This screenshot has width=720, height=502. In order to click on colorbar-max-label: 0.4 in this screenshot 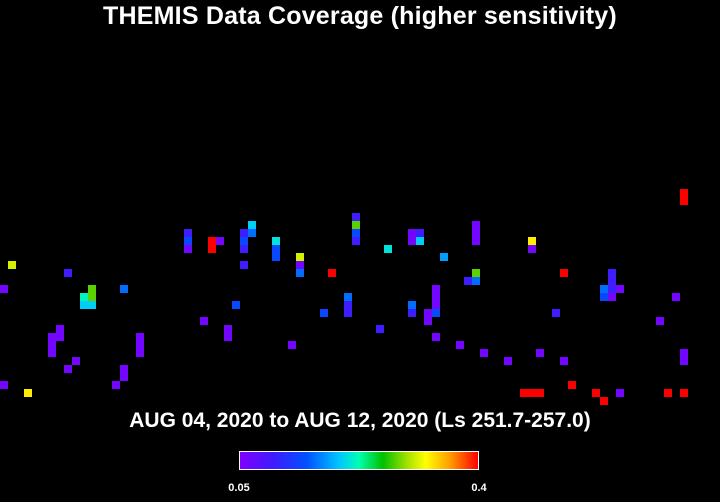, I will do `click(479, 488)`.